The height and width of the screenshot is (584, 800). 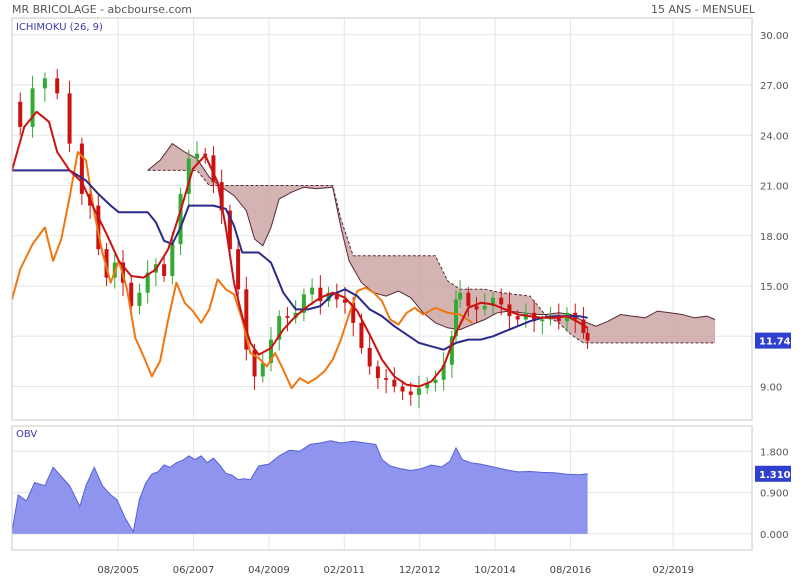 I want to click on last-price-badge, so click(x=773, y=340).